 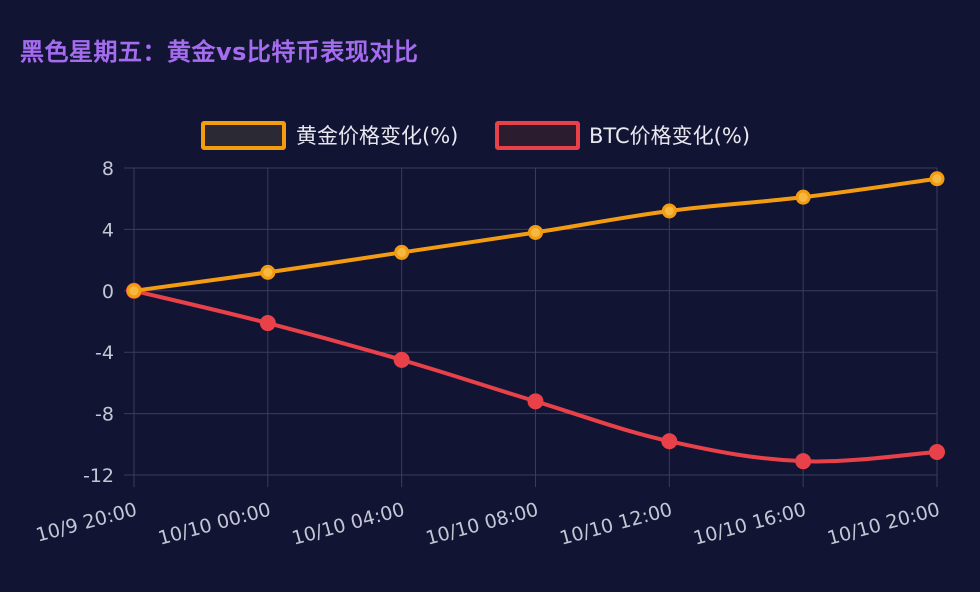 What do you see at coordinates (481, 524) in the screenshot?
I see `x-tick-label: 10/10 08:00` at bounding box center [481, 524].